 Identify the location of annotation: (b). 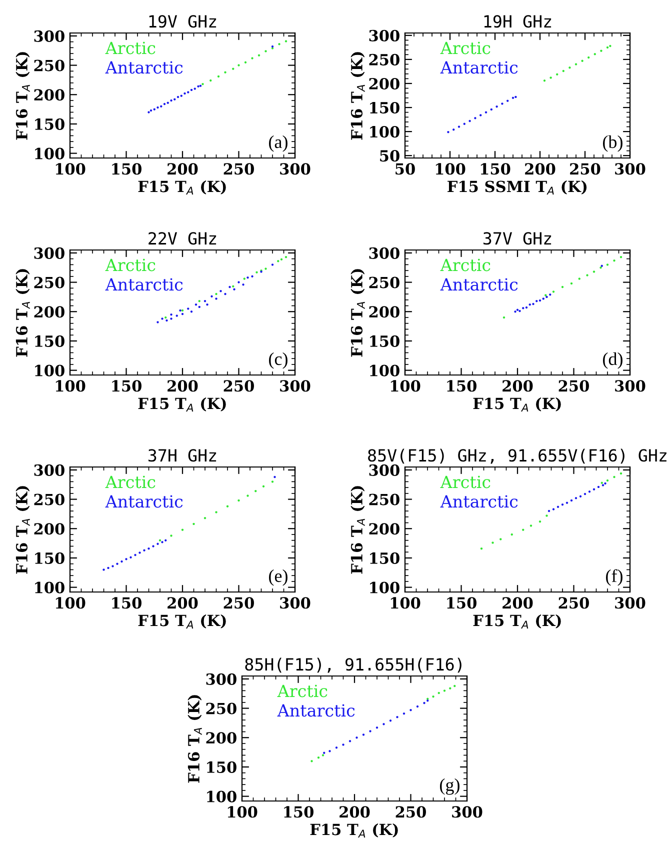
(612, 143).